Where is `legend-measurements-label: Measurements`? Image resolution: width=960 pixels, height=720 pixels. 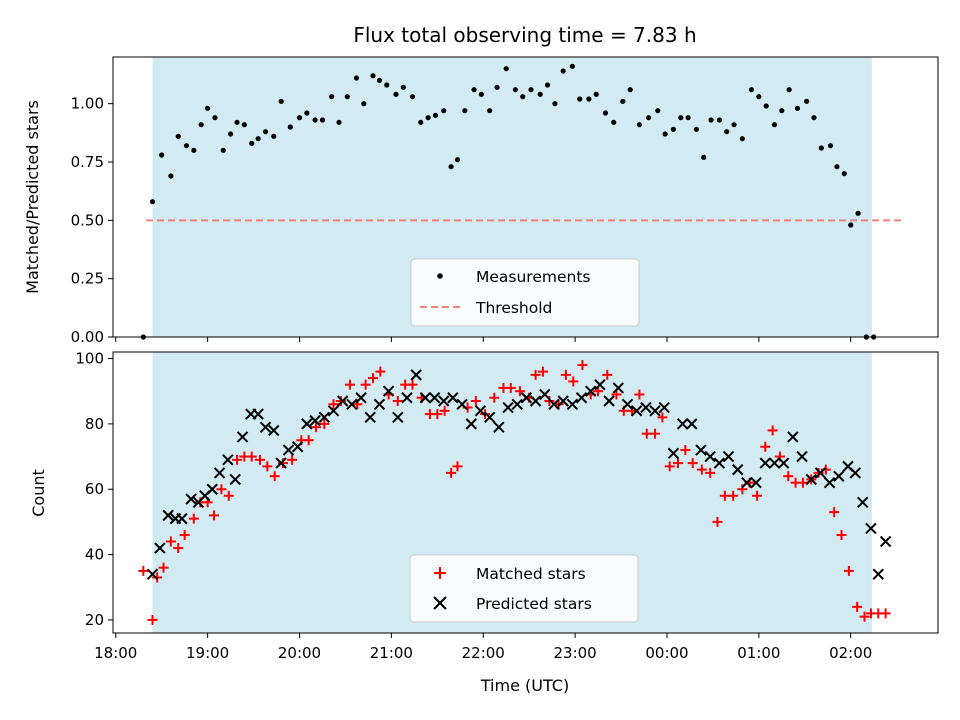 legend-measurements-label: Measurements is located at coordinates (533, 277).